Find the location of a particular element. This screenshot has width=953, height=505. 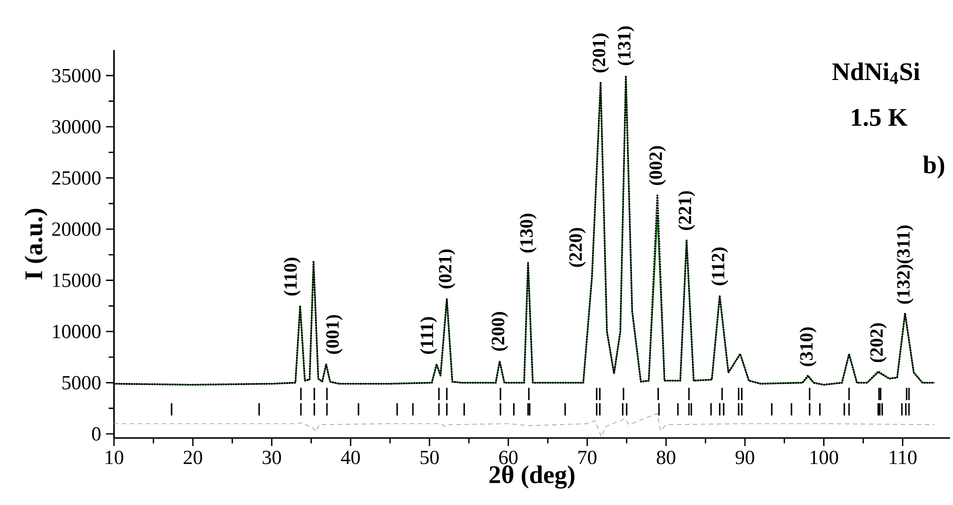

y-tick-label: 5000 is located at coordinates (81, 383).